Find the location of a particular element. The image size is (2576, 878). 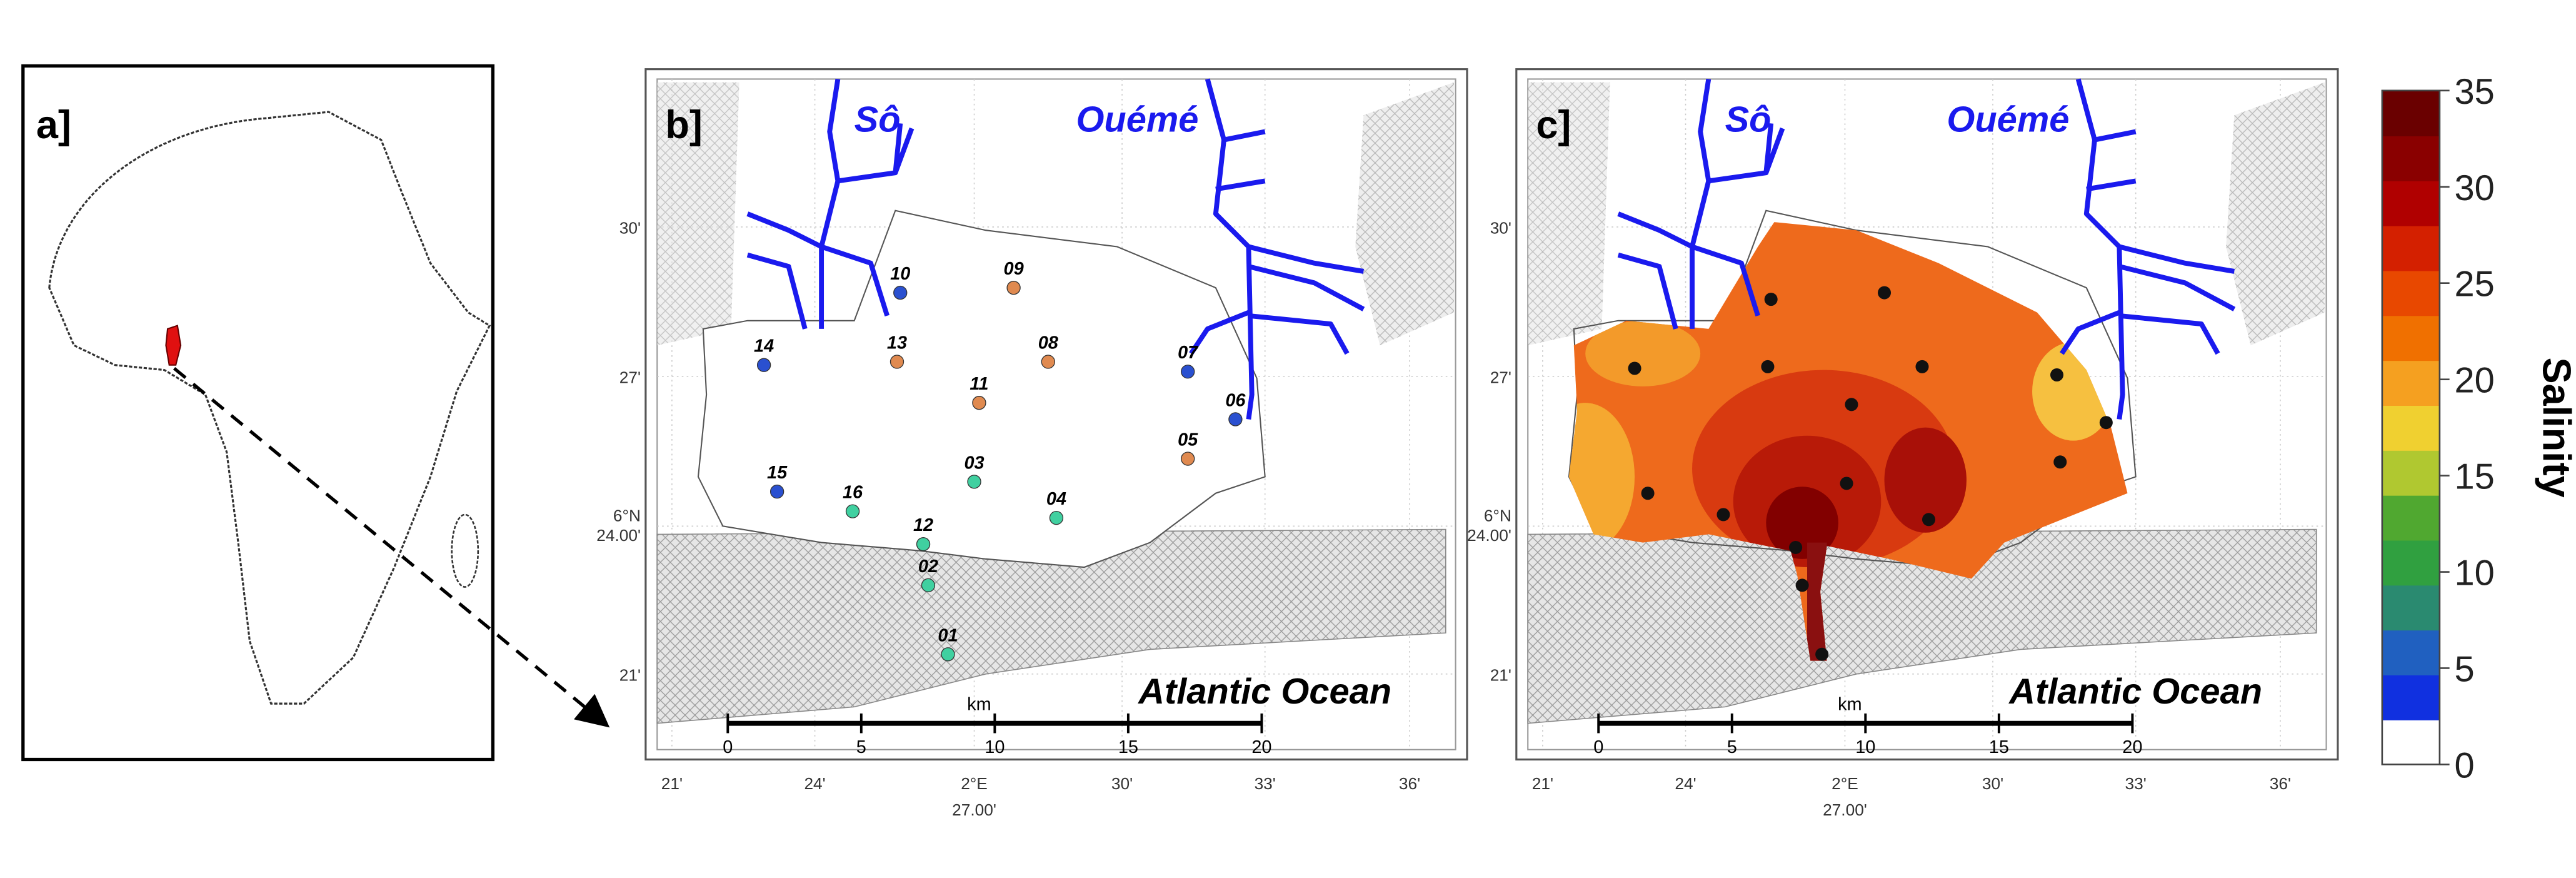

station-label: 13 is located at coordinates (897, 343).